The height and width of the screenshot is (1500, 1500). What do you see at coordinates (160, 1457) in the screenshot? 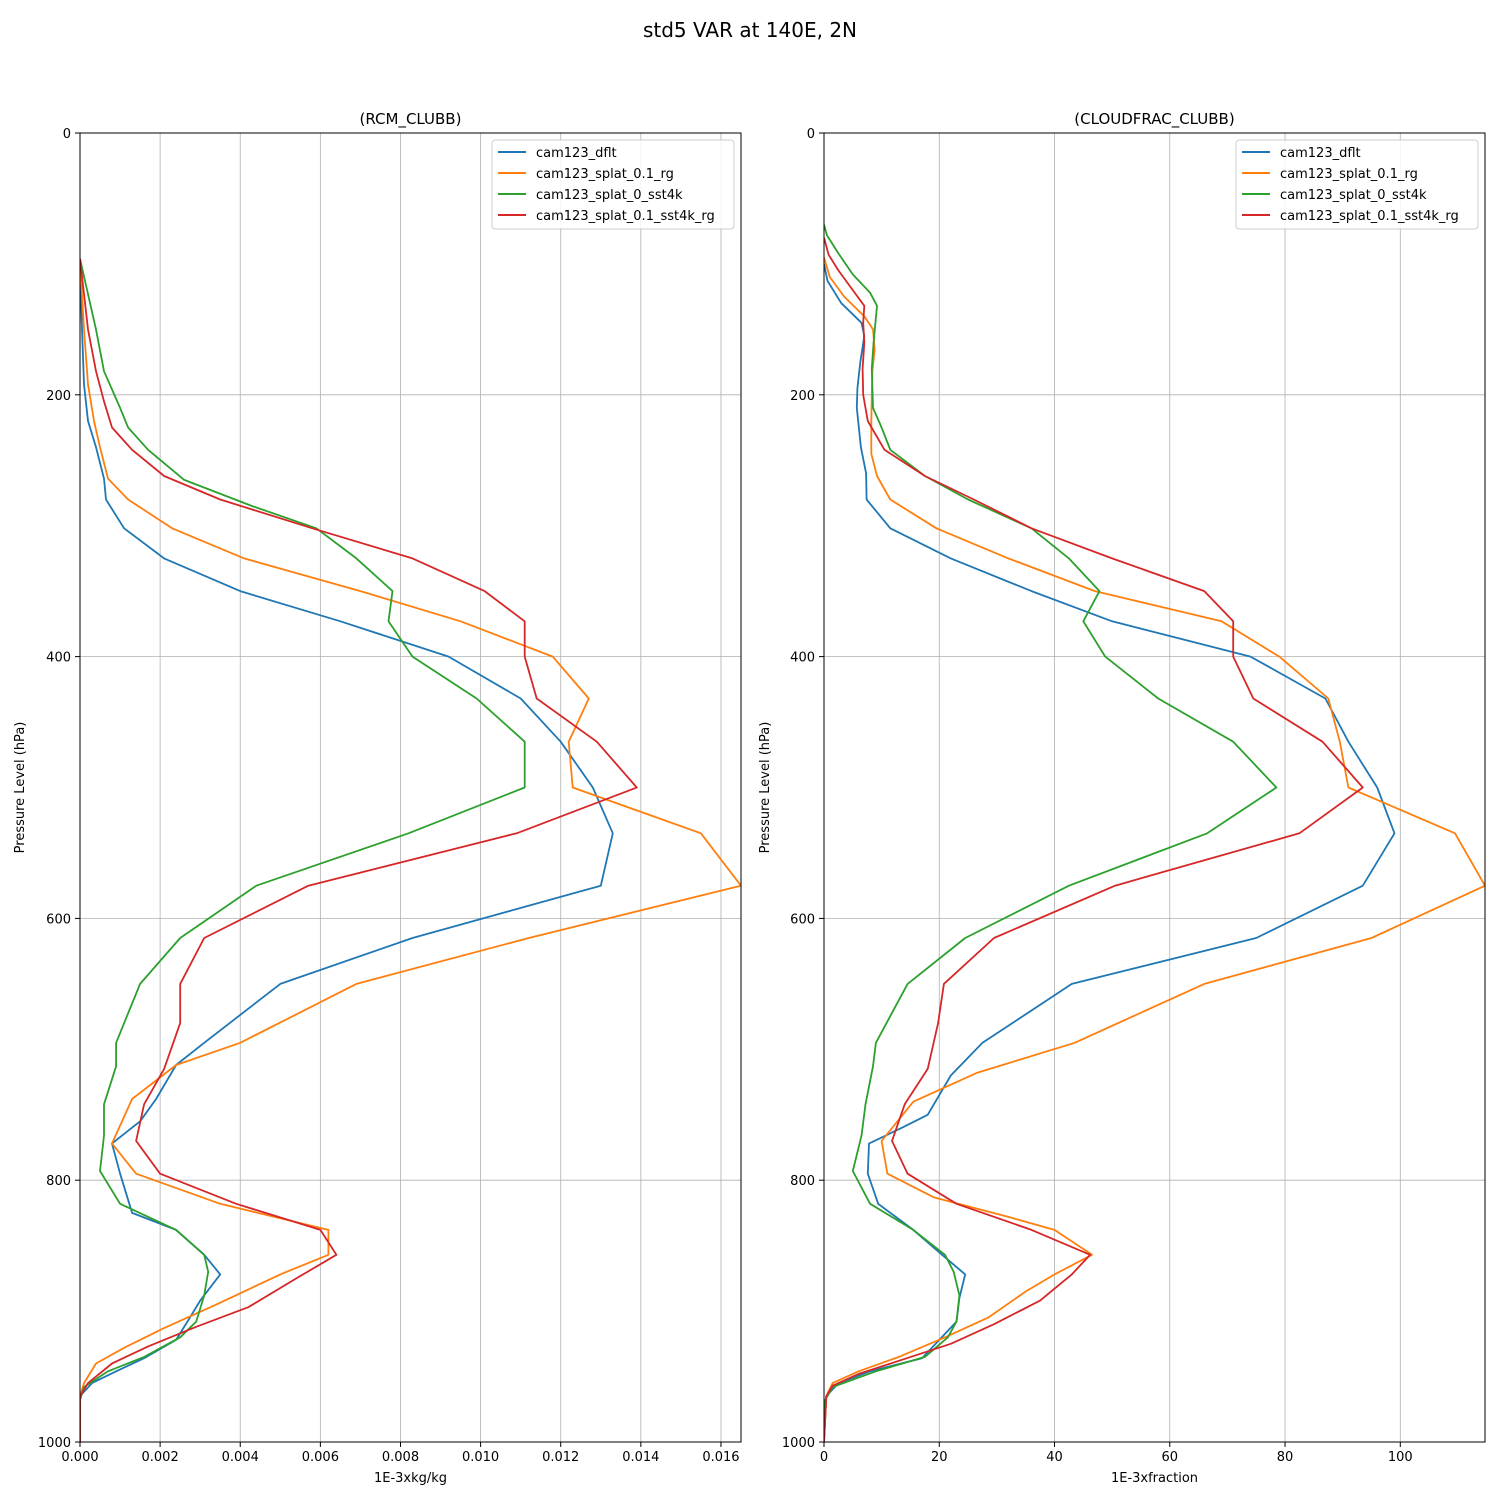
I see `x-tick-label: 0.002` at bounding box center [160, 1457].